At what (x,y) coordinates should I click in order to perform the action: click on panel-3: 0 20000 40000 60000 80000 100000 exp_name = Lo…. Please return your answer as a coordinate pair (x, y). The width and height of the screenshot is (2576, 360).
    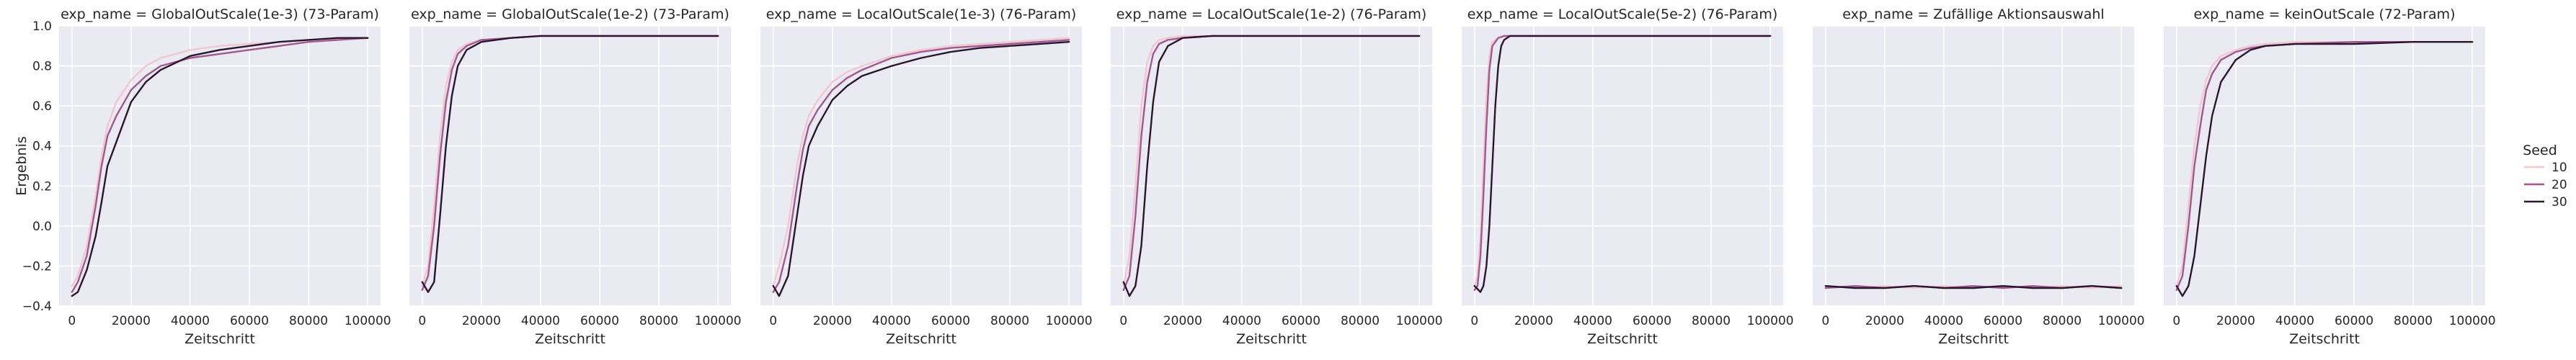
    Looking at the image, I should click on (926, 176).